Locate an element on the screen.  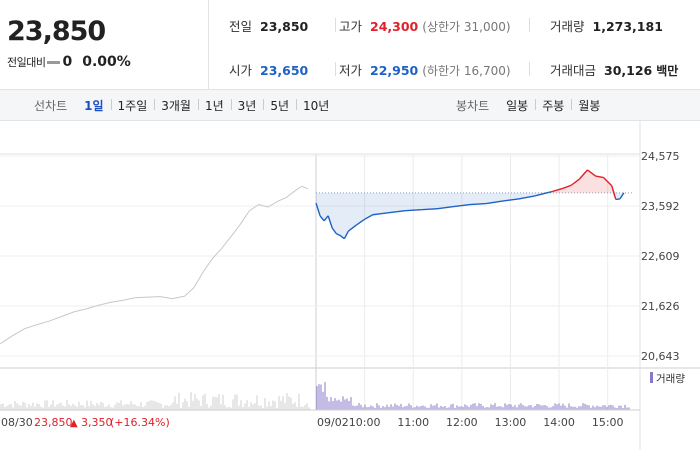
tab-weekly-candle: 주봉 is located at coordinates (553, 105).